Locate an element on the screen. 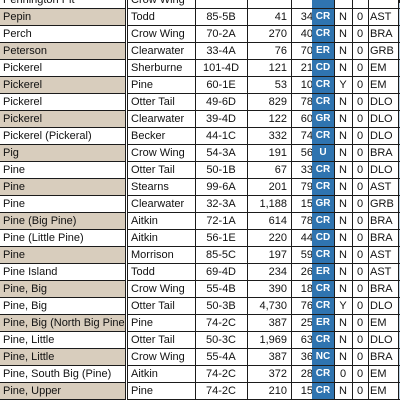 This screenshot has width=400, height=400. region-code-cell is located at coordinates (383, 4).